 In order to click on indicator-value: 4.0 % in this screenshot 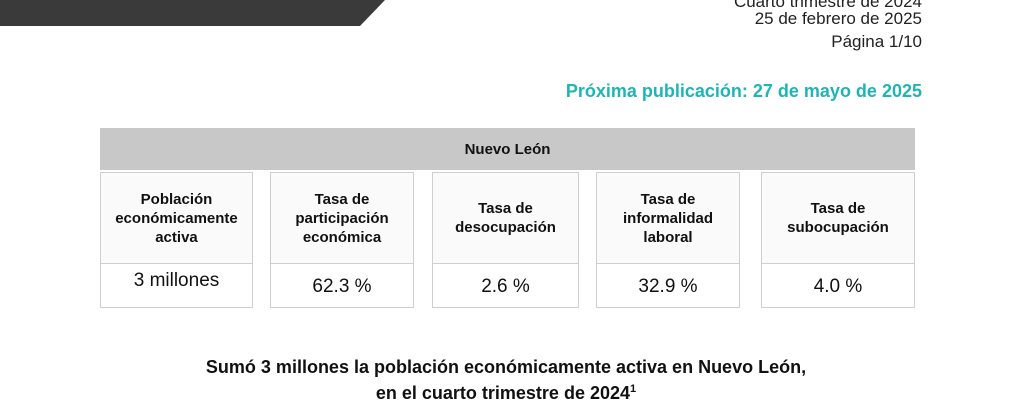, I will do `click(838, 286)`.